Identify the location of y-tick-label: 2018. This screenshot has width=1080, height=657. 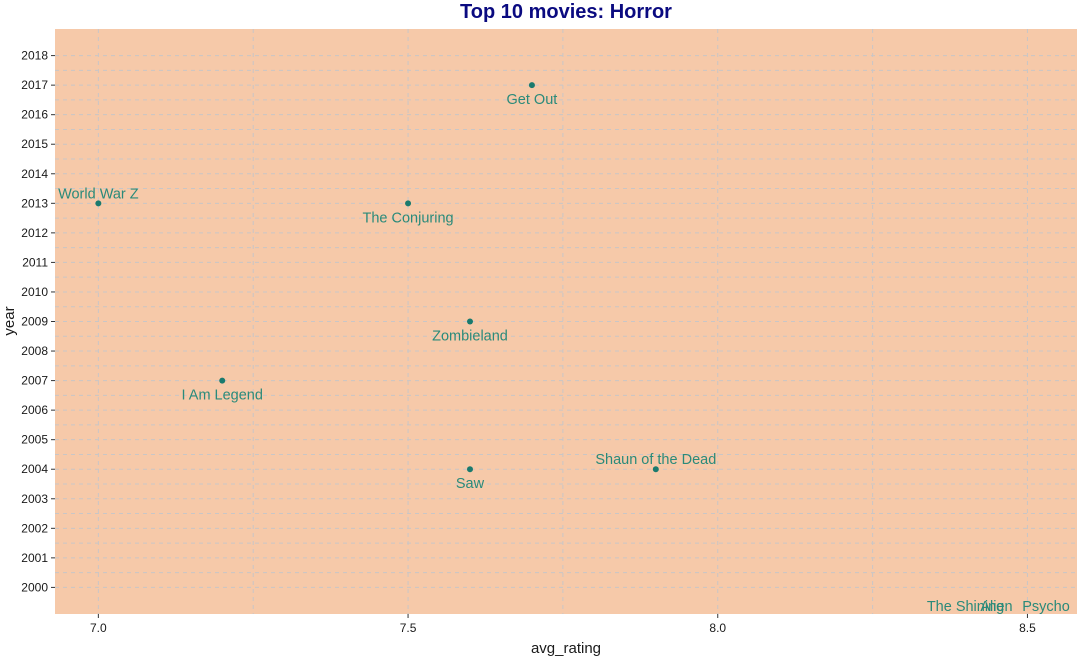
(34, 56).